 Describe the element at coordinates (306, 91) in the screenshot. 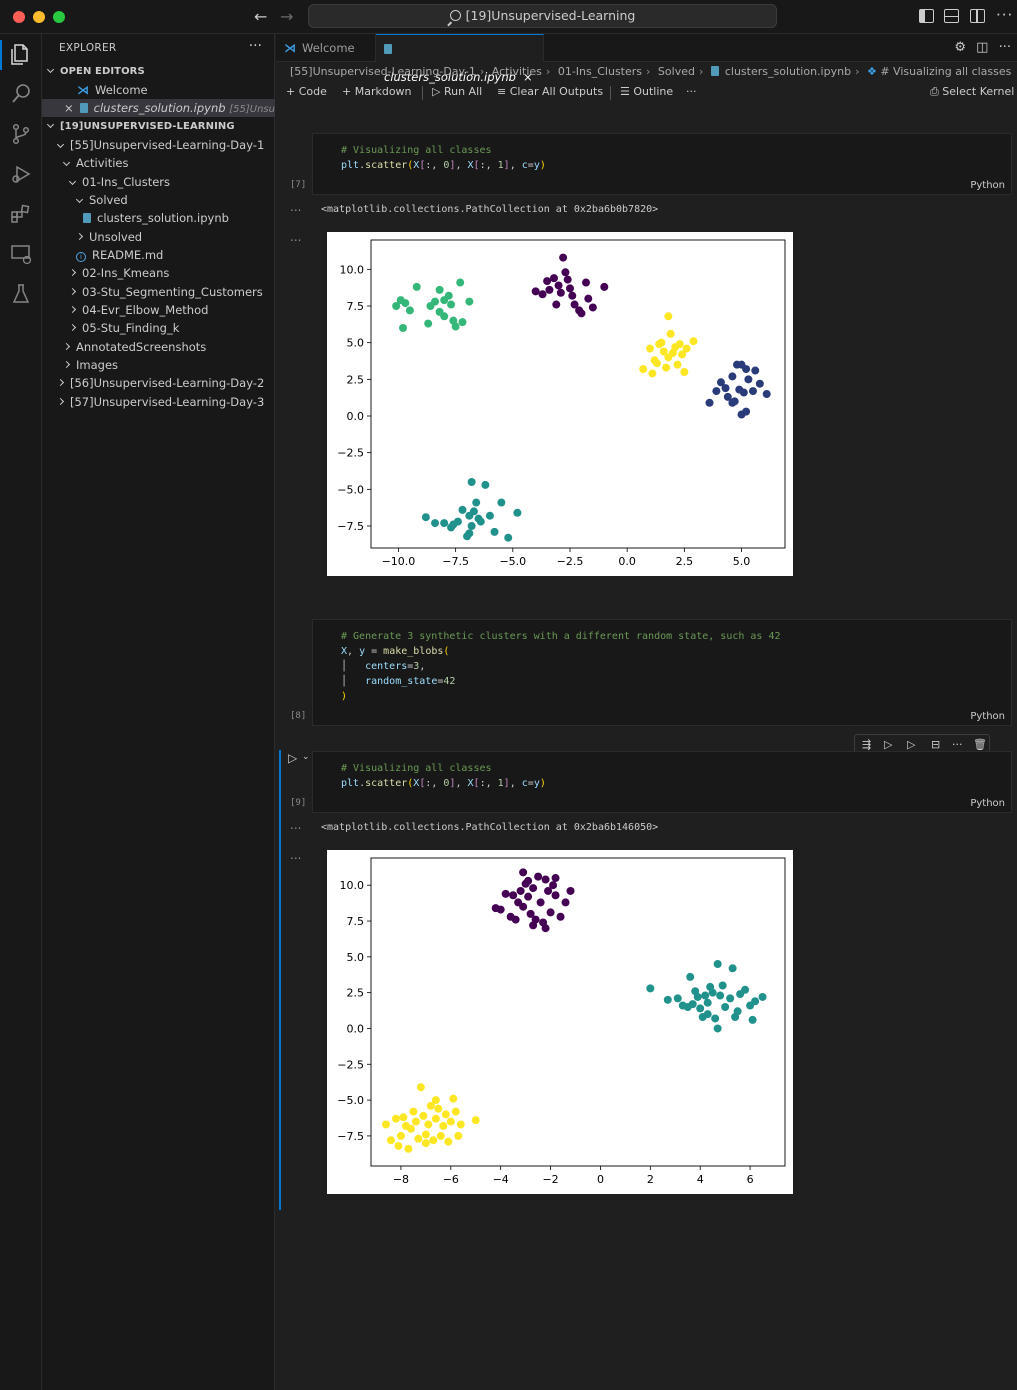

I see `add-code-cell-button: + Code` at that location.